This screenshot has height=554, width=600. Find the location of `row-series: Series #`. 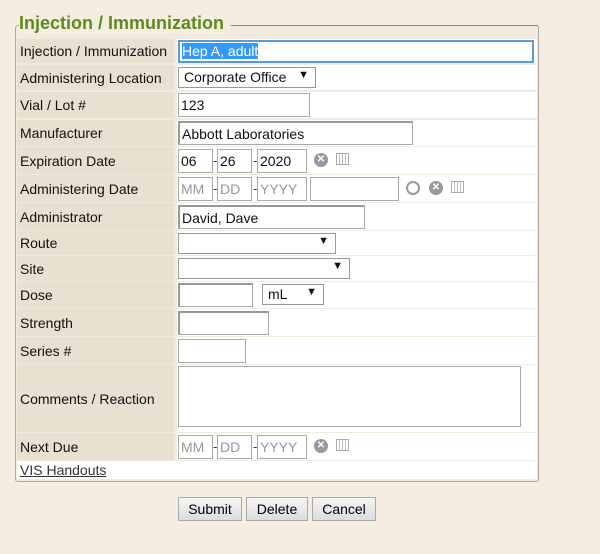

row-series: Series # is located at coordinates (277, 350).